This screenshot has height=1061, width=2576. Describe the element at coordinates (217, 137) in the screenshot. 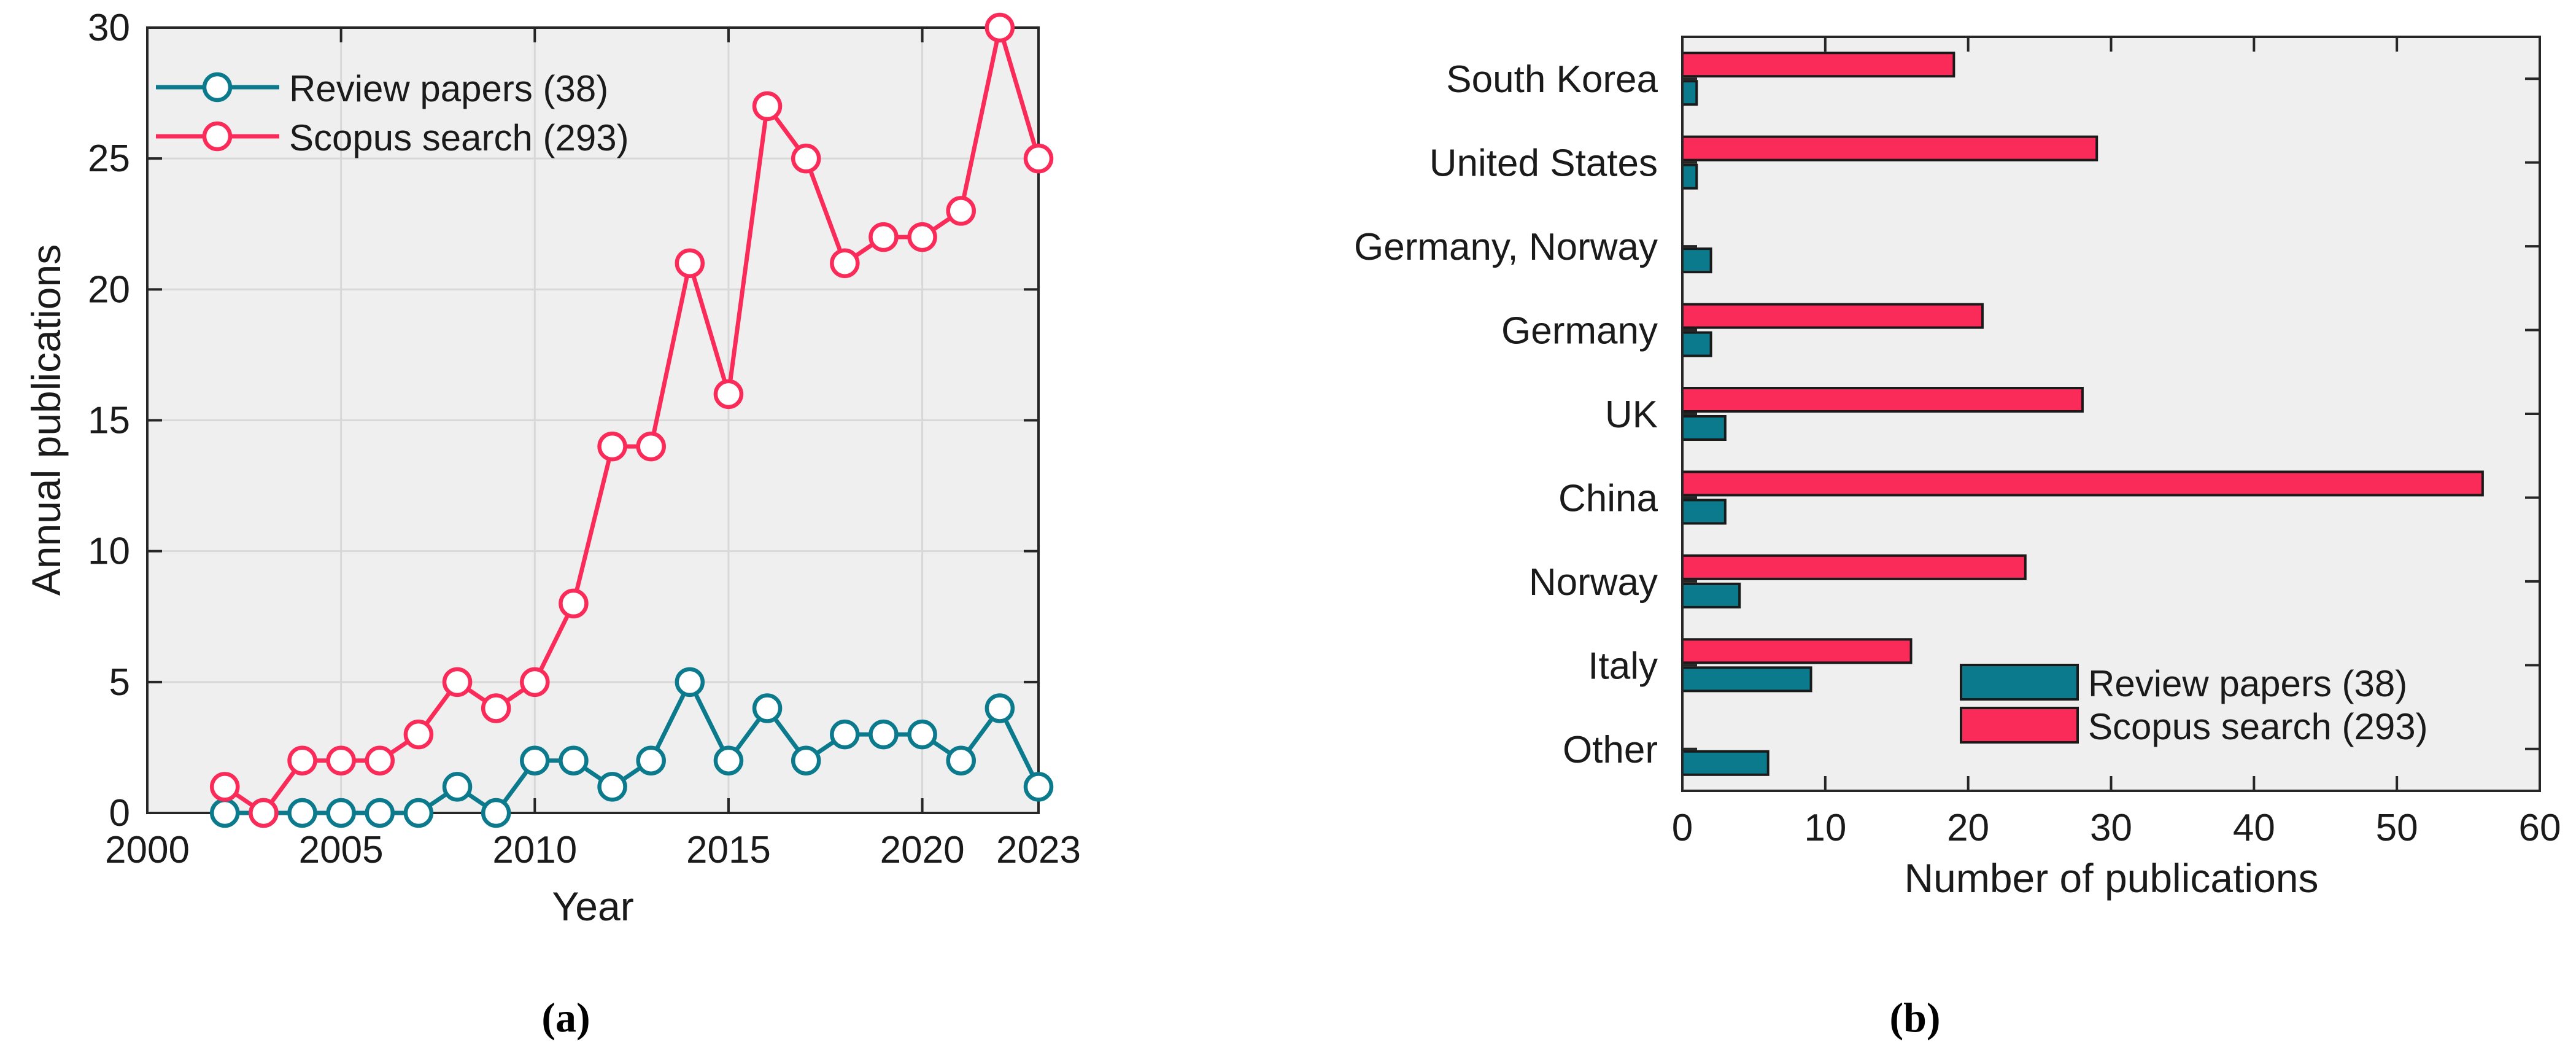

I see `legend-line-marker-scopus-icon` at that location.